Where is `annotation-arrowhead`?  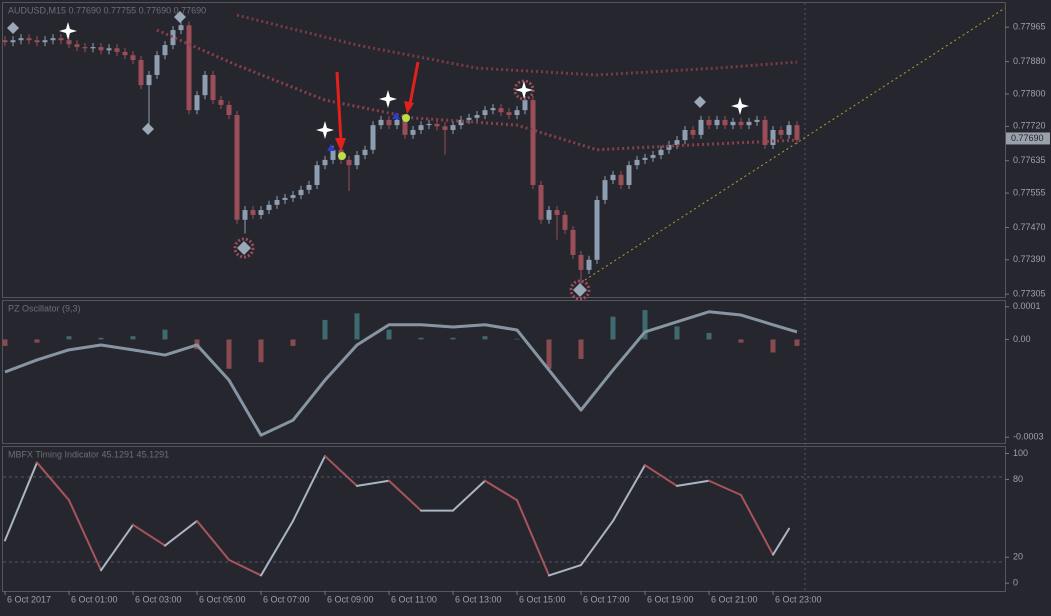
annotation-arrowhead is located at coordinates (409, 107).